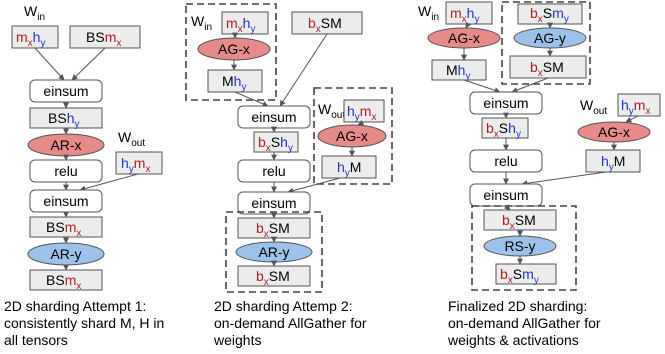 This screenshot has width=665, height=354. Describe the element at coordinates (237, 340) in the screenshot. I see `caption-attempt-2-line-3: weights` at that location.